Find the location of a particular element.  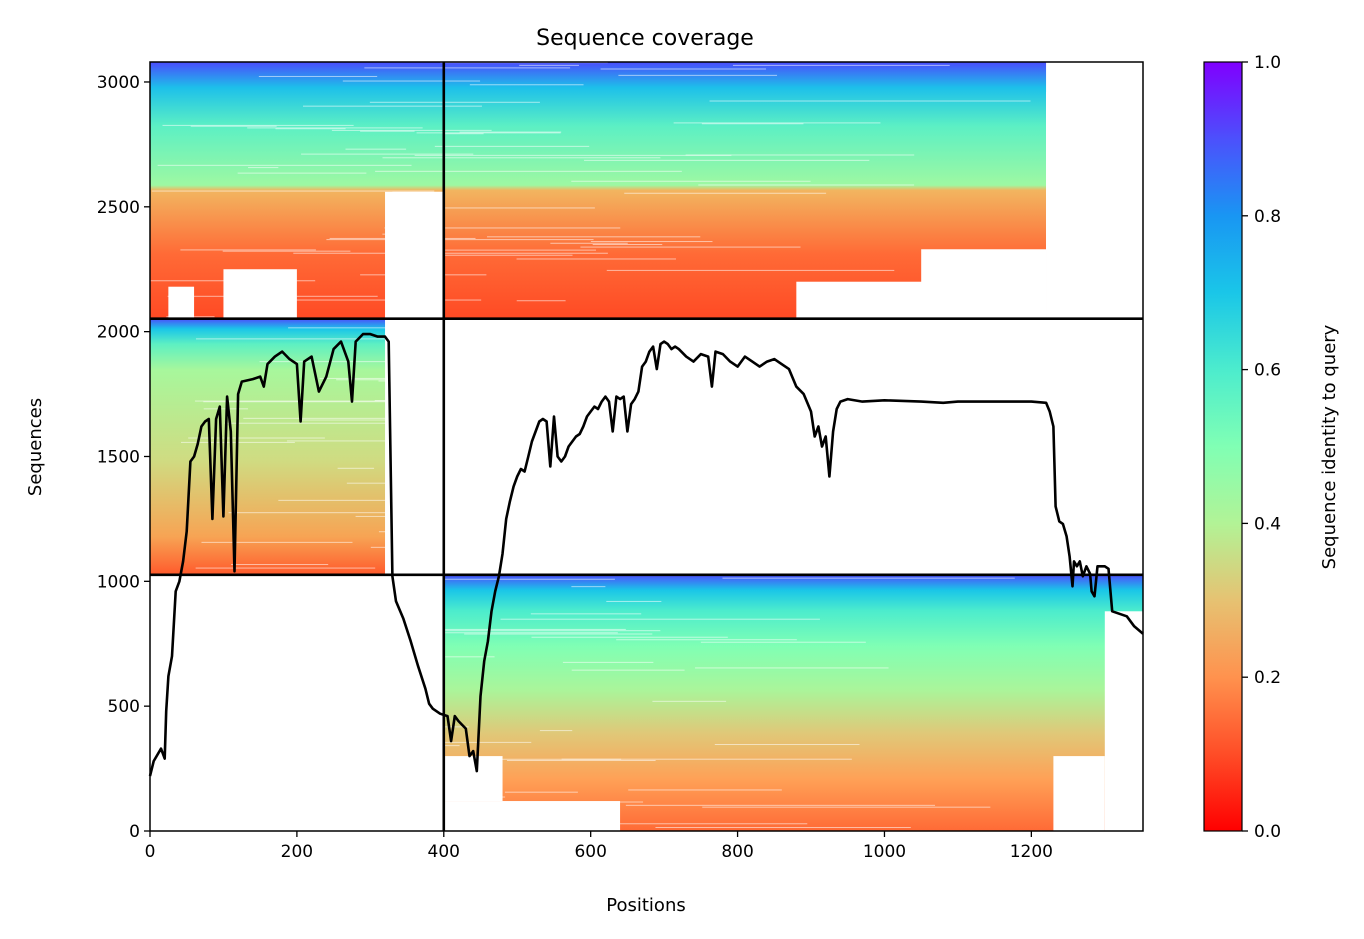

chart-title: Sequence coverage is located at coordinates (645, 38).